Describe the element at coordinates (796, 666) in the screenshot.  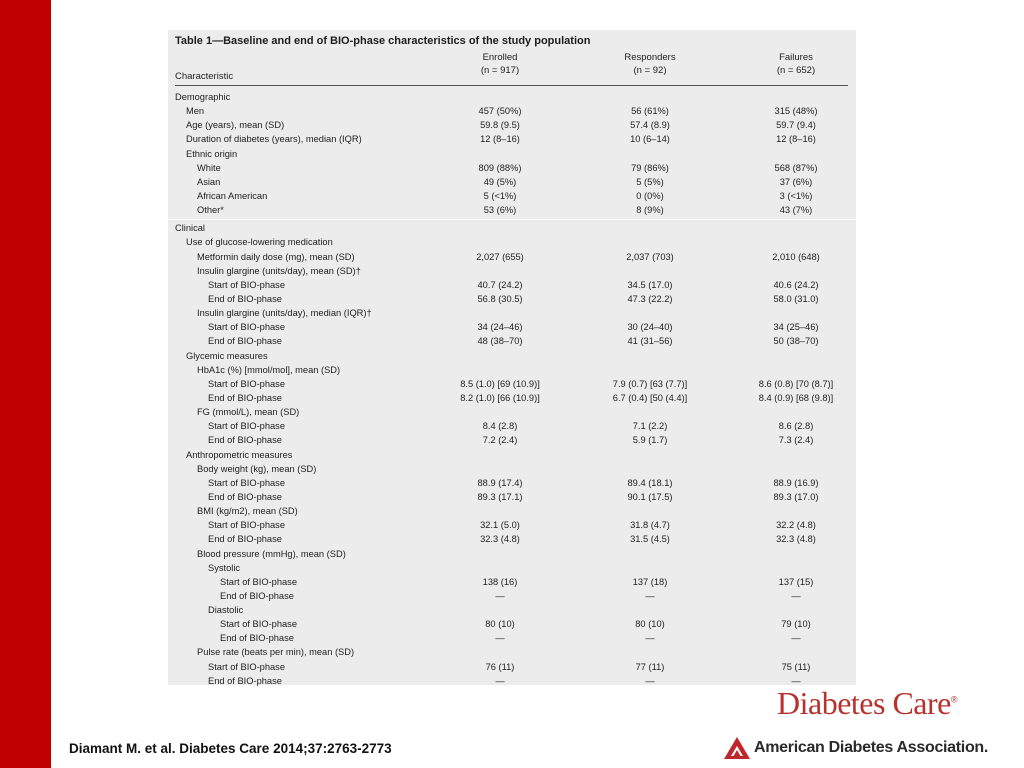
I see `cell-value: 75 (11)` at that location.